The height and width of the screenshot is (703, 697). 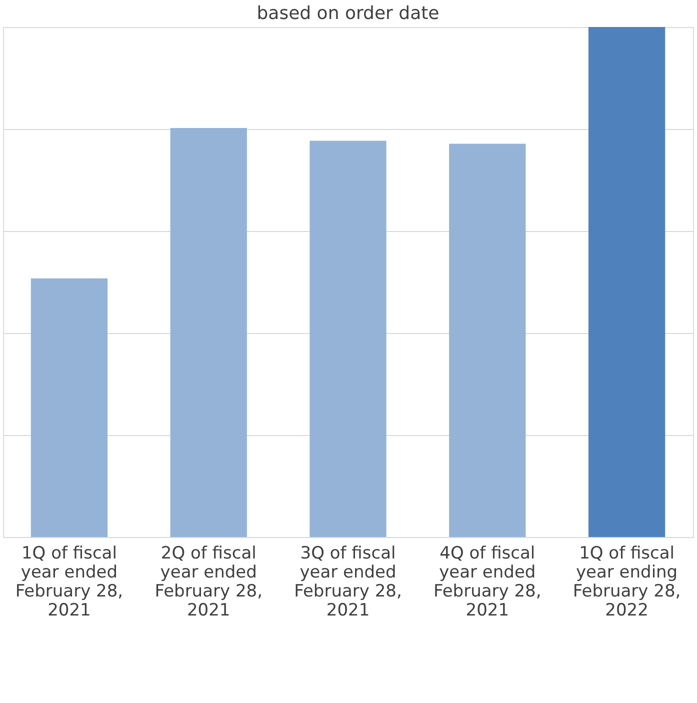 What do you see at coordinates (208, 582) in the screenshot?
I see `x-tick-label: 2Q of fiscal year ended February 28, 2021` at bounding box center [208, 582].